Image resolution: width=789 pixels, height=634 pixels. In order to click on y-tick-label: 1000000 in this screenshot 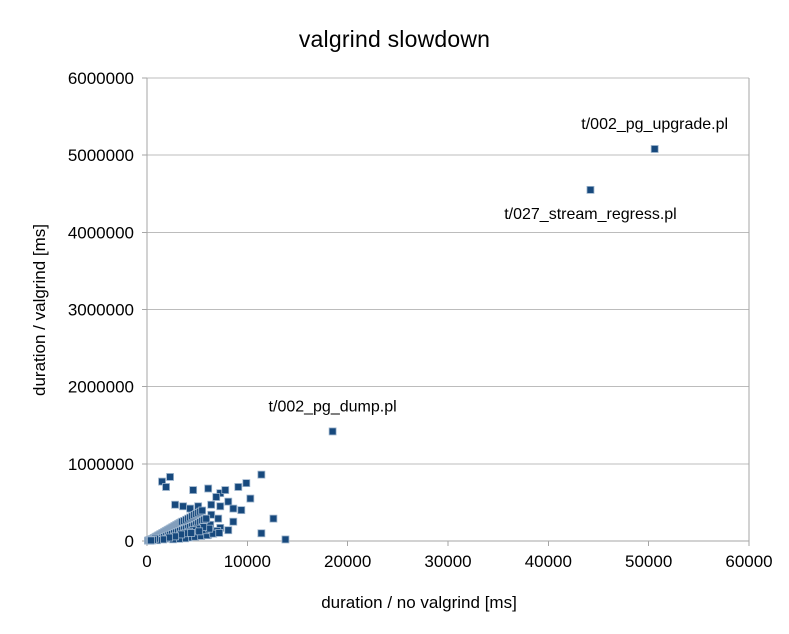, I will do `click(101, 464)`.